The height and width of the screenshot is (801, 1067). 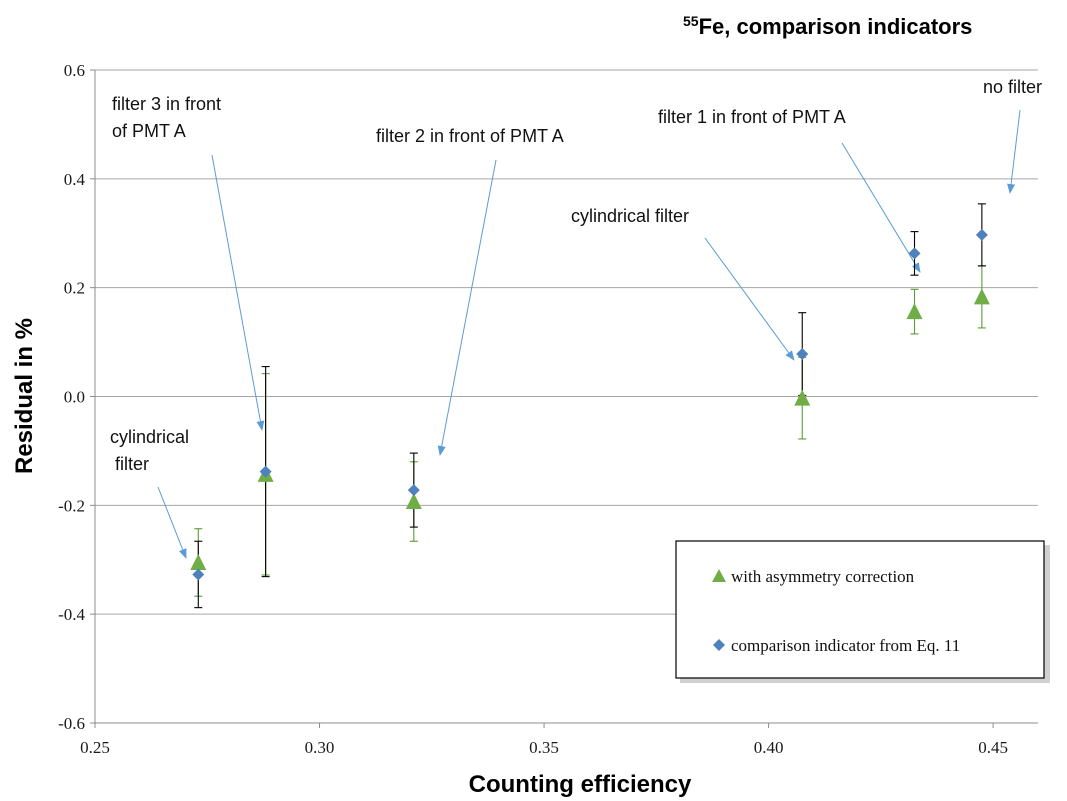 I want to click on annotation-4-line-0: filter 1 in front of PMT A, so click(x=752, y=117).